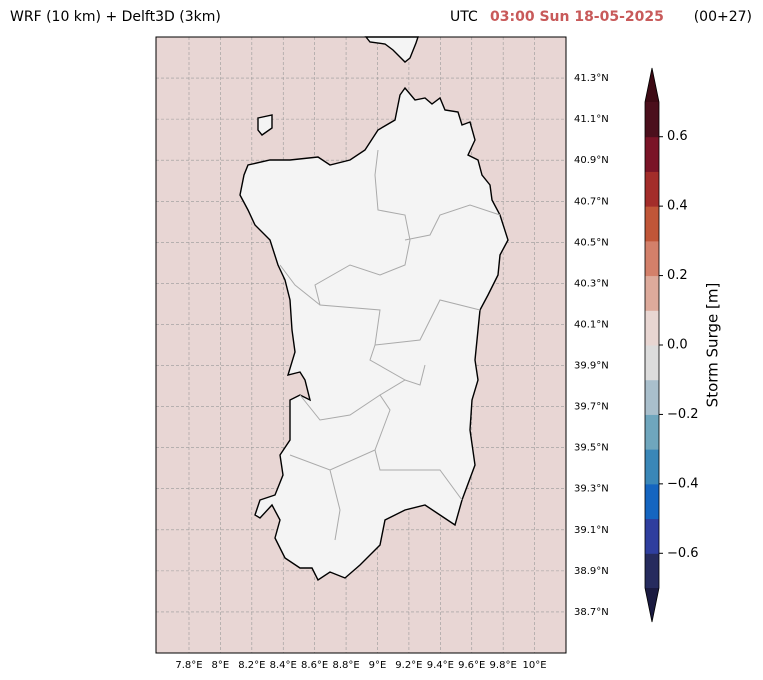  What do you see at coordinates (591, 242) in the screenshot?
I see `lat-tick-label: 40.5°N` at bounding box center [591, 242].